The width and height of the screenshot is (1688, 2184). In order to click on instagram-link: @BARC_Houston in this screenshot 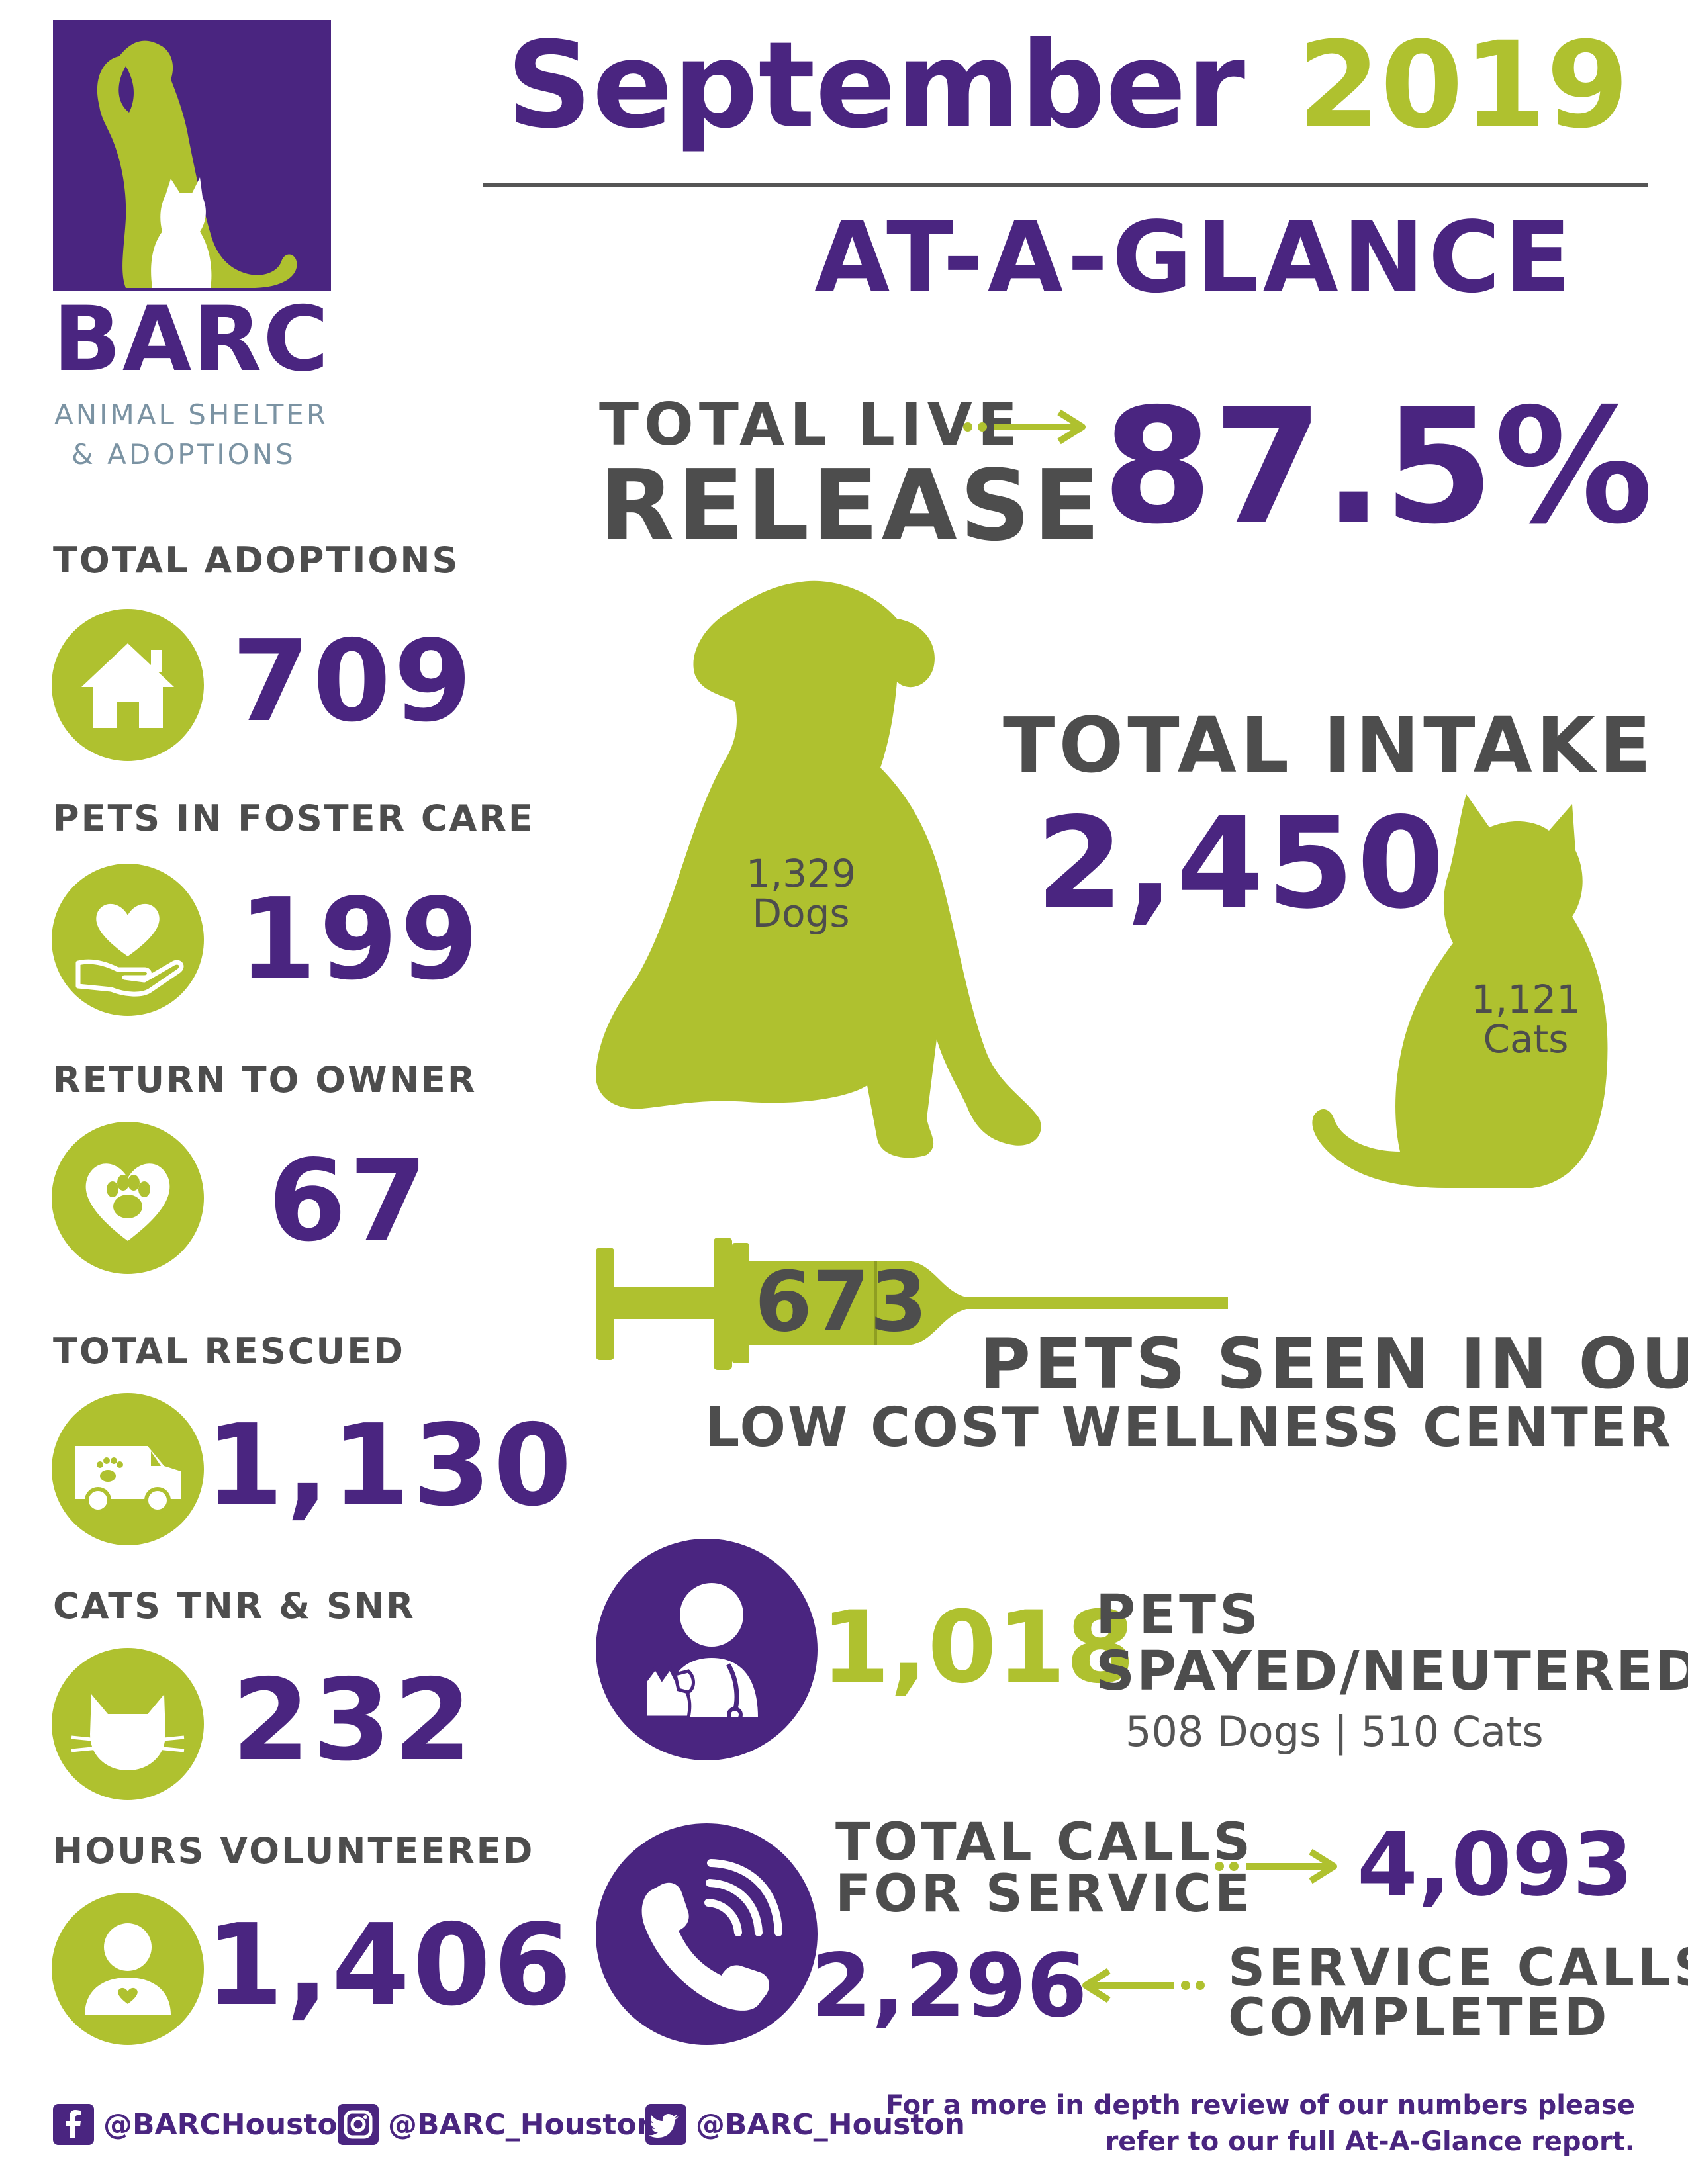, I will do `click(497, 2124)`.